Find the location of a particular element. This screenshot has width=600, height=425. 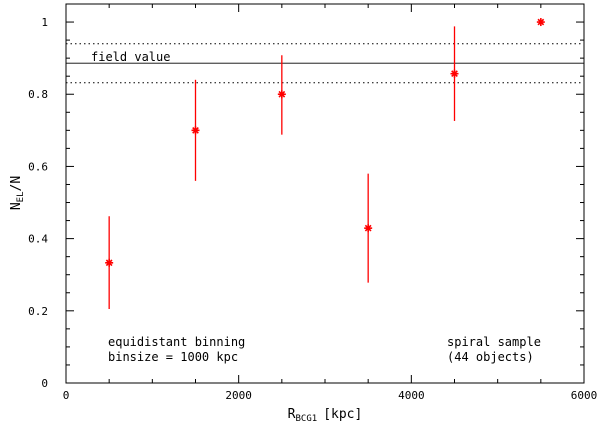

annotation-left-line2: binsize = 1000 kpc is located at coordinates (173, 357).